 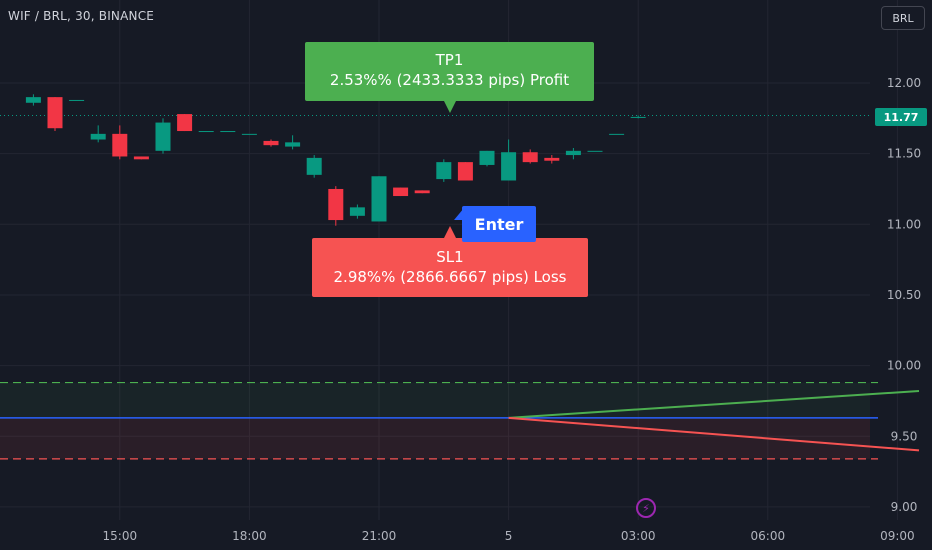 I want to click on y-tick-label: 11.50, so click(x=904, y=154).